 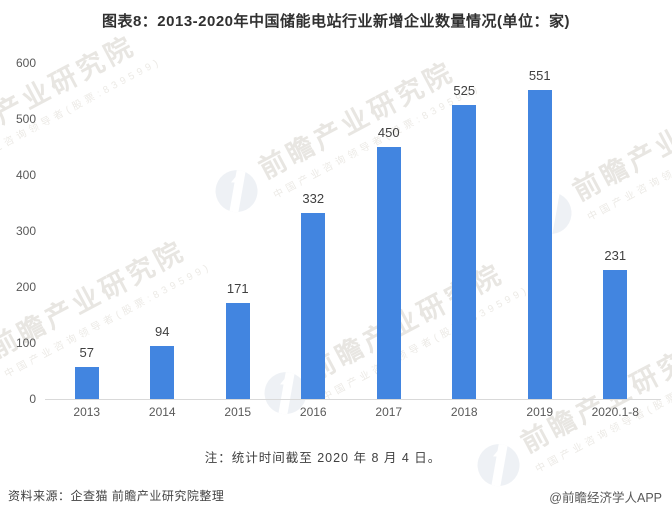 I want to click on x-tick-label: 2013, so click(x=87, y=412).